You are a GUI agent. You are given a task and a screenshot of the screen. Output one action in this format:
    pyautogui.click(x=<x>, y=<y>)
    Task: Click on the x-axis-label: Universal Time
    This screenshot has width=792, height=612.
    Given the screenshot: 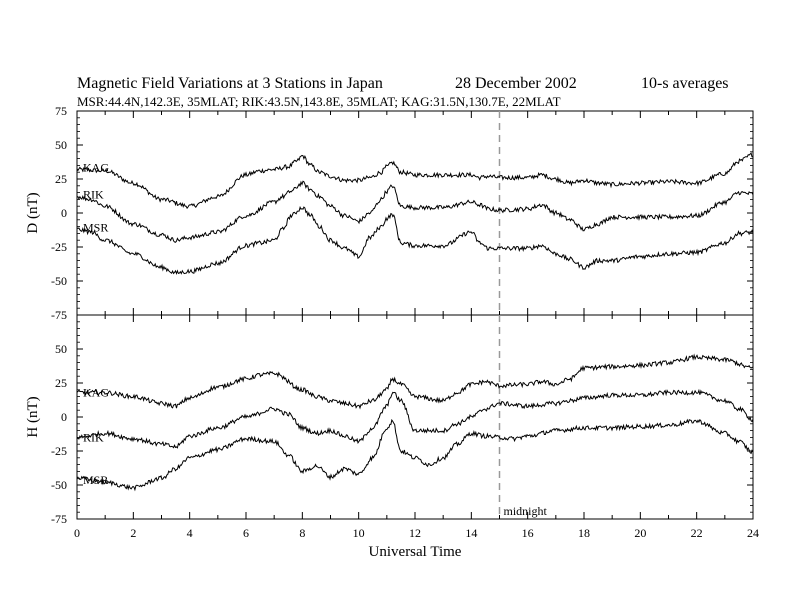 What is the action you would take?
    pyautogui.click(x=415, y=552)
    